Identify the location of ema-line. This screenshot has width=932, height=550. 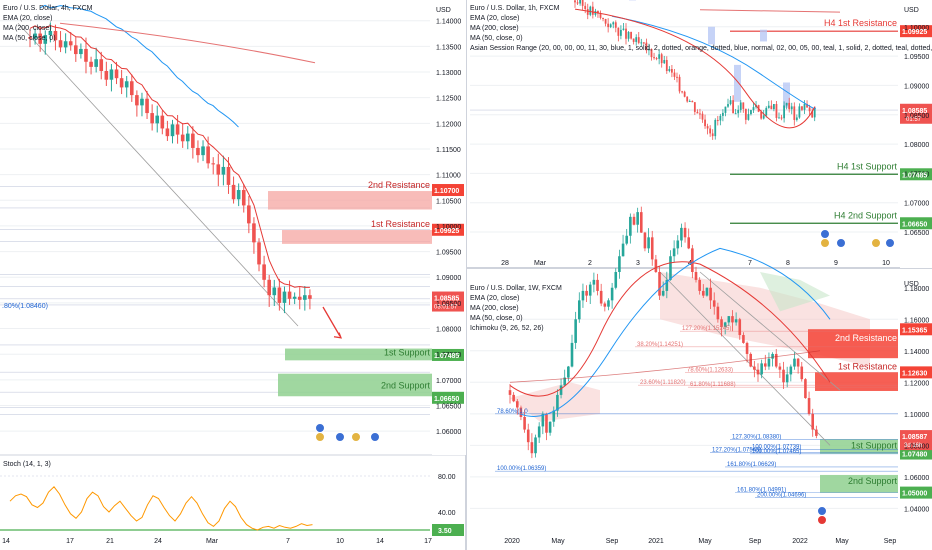
(670, 329).